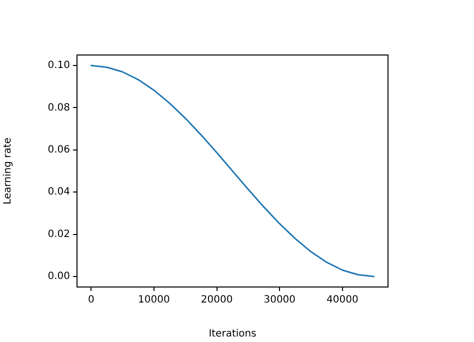 This screenshot has height=342, width=474. Describe the element at coordinates (91, 300) in the screenshot. I see `x-tick-label: 0` at that location.